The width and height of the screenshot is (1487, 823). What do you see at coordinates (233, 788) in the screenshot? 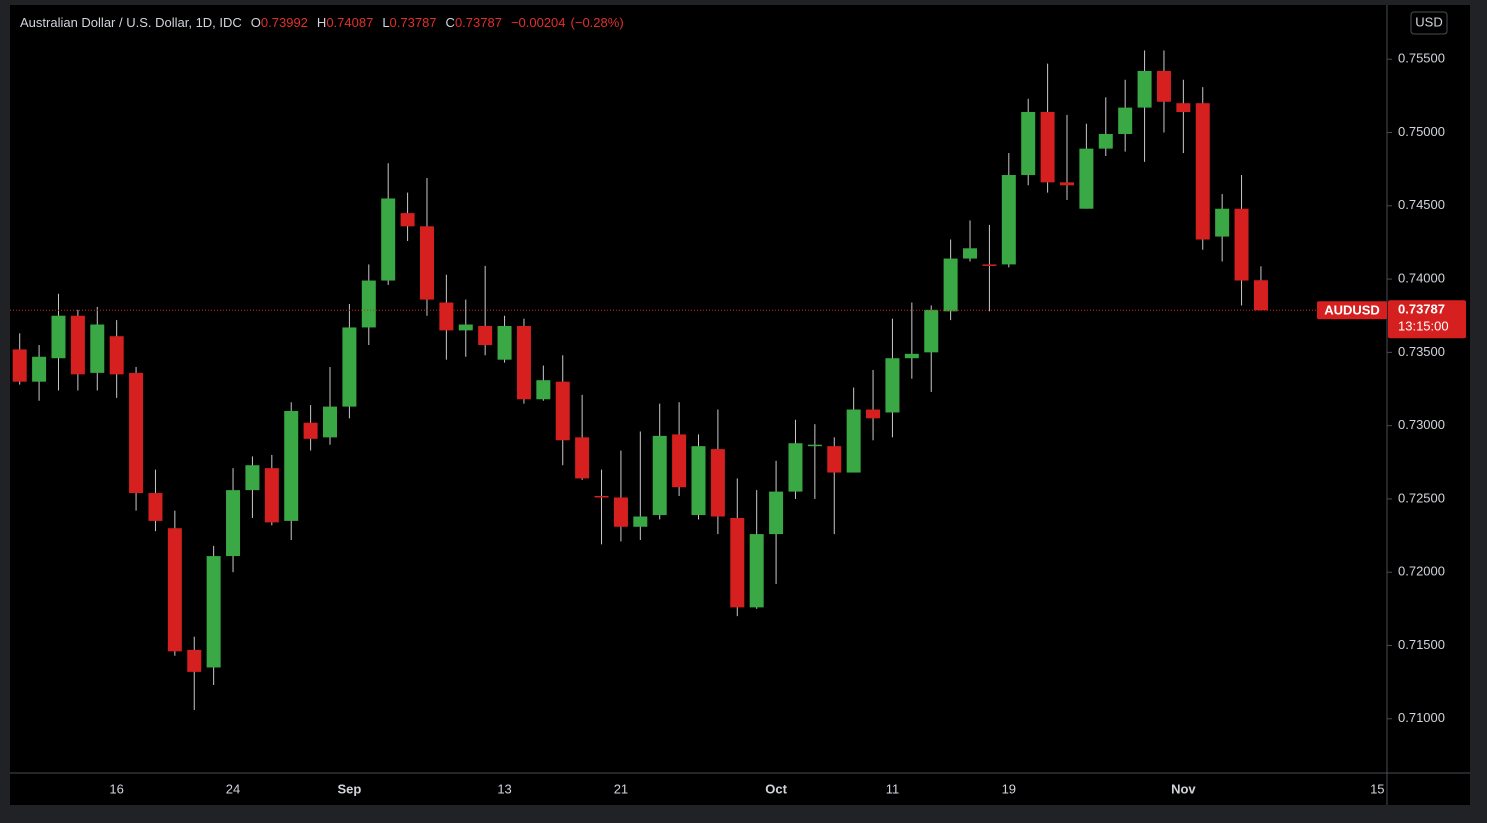
I see `x-tick-label: 24` at bounding box center [233, 788].